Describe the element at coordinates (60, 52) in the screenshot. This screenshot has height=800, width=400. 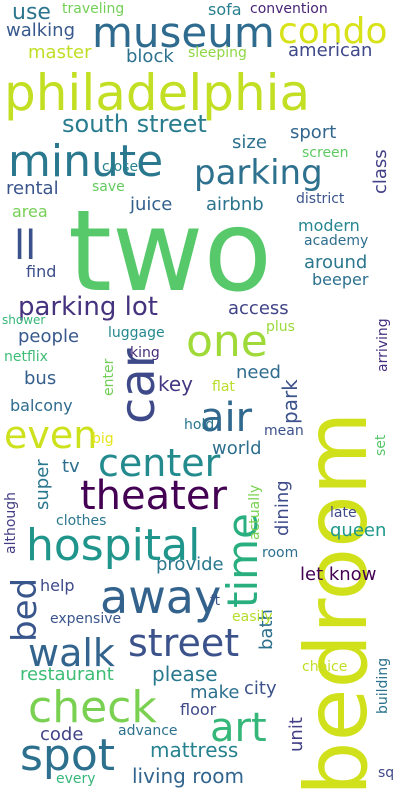
I see `word-master: master` at that location.